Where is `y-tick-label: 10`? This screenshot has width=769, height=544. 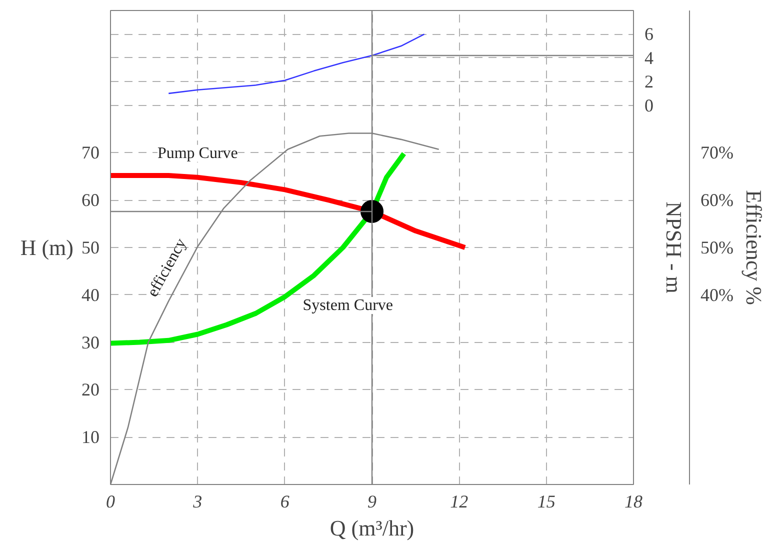
y-tick-label: 10 is located at coordinates (91, 437).